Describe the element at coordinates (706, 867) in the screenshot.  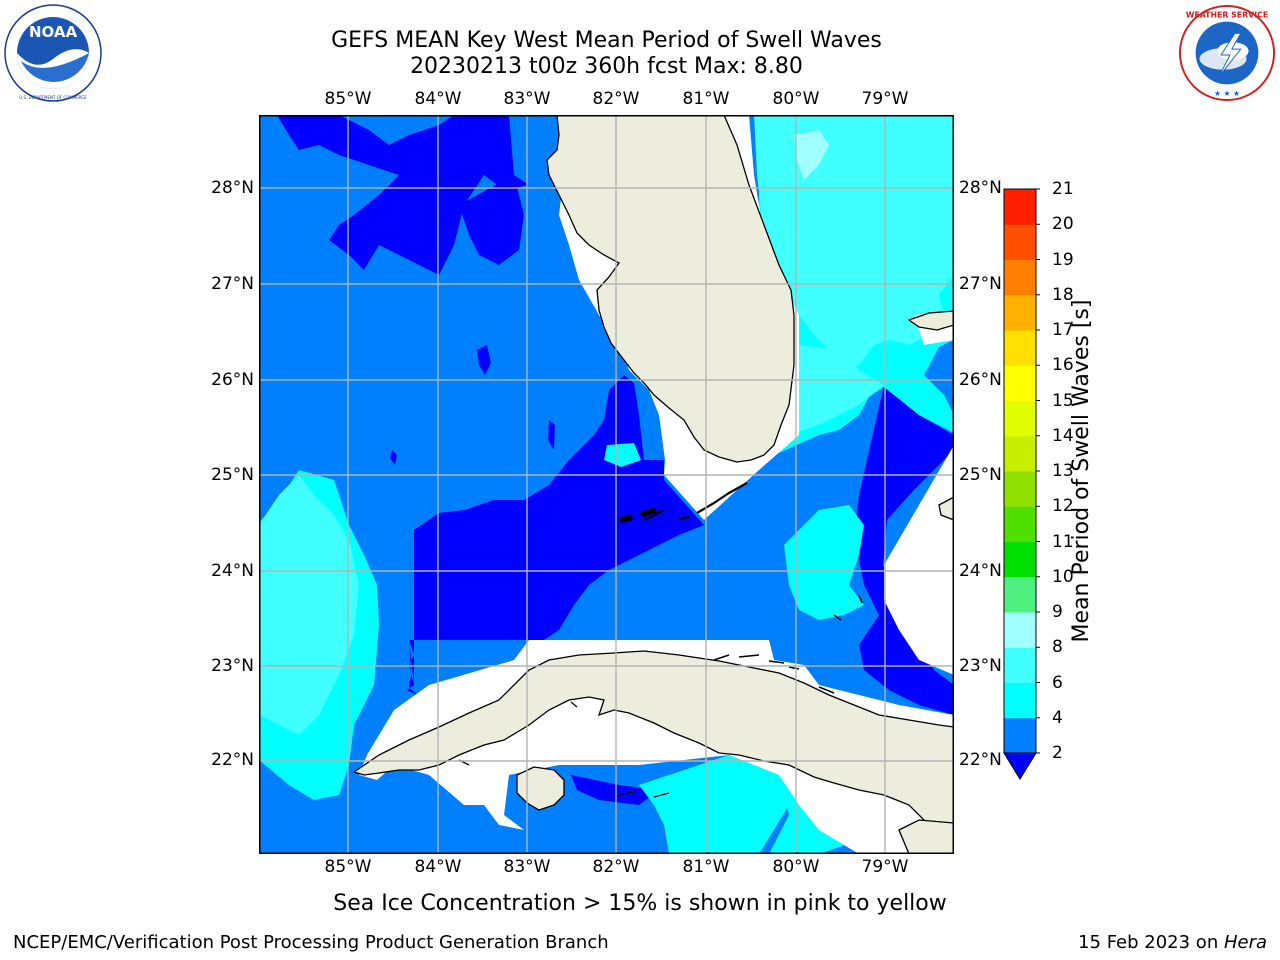
I see `lon-label-bottom: 81°W` at that location.